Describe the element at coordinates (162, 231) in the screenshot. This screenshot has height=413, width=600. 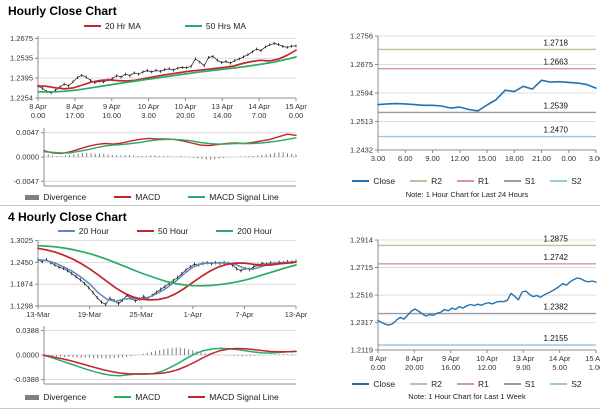
I see `legend-item: 50 Hour` at that location.